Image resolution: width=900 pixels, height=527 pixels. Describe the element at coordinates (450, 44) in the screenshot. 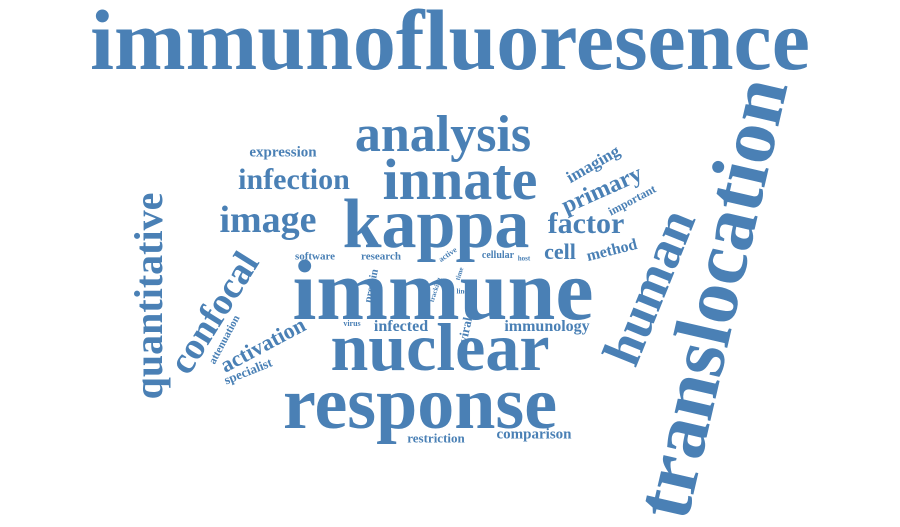

I see `word-immunofluoresence: immunofluoresence` at that location.